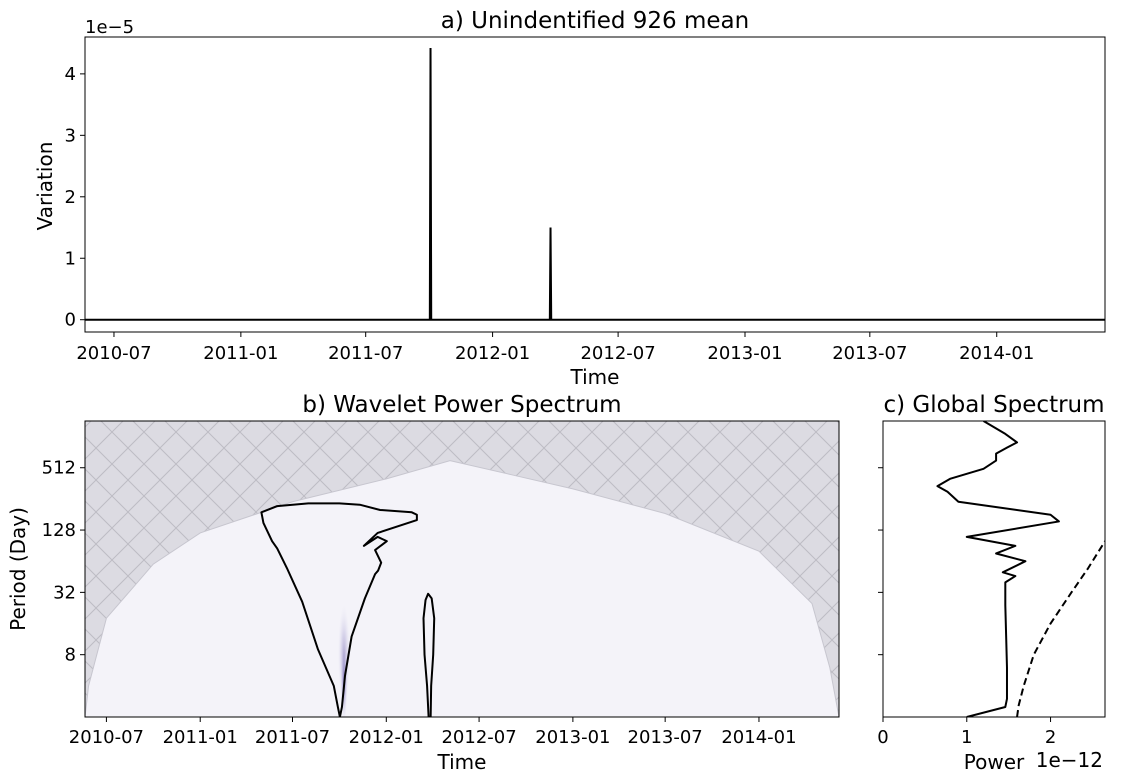 This screenshot has width=1124, height=782. I want to click on panel-b-title: b) Wavelet Power Spectrum, so click(461, 405).